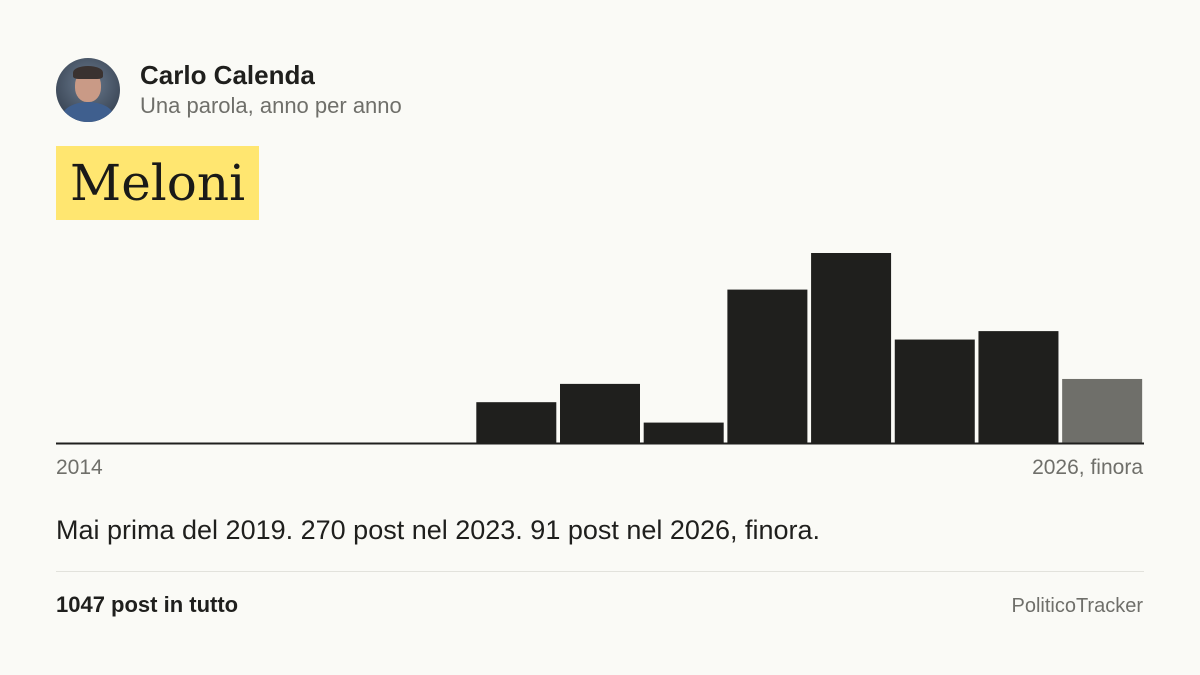 The height and width of the screenshot is (675, 1200). I want to click on header: Carlo Calenda Una parola, anno per anno, so click(229, 90).